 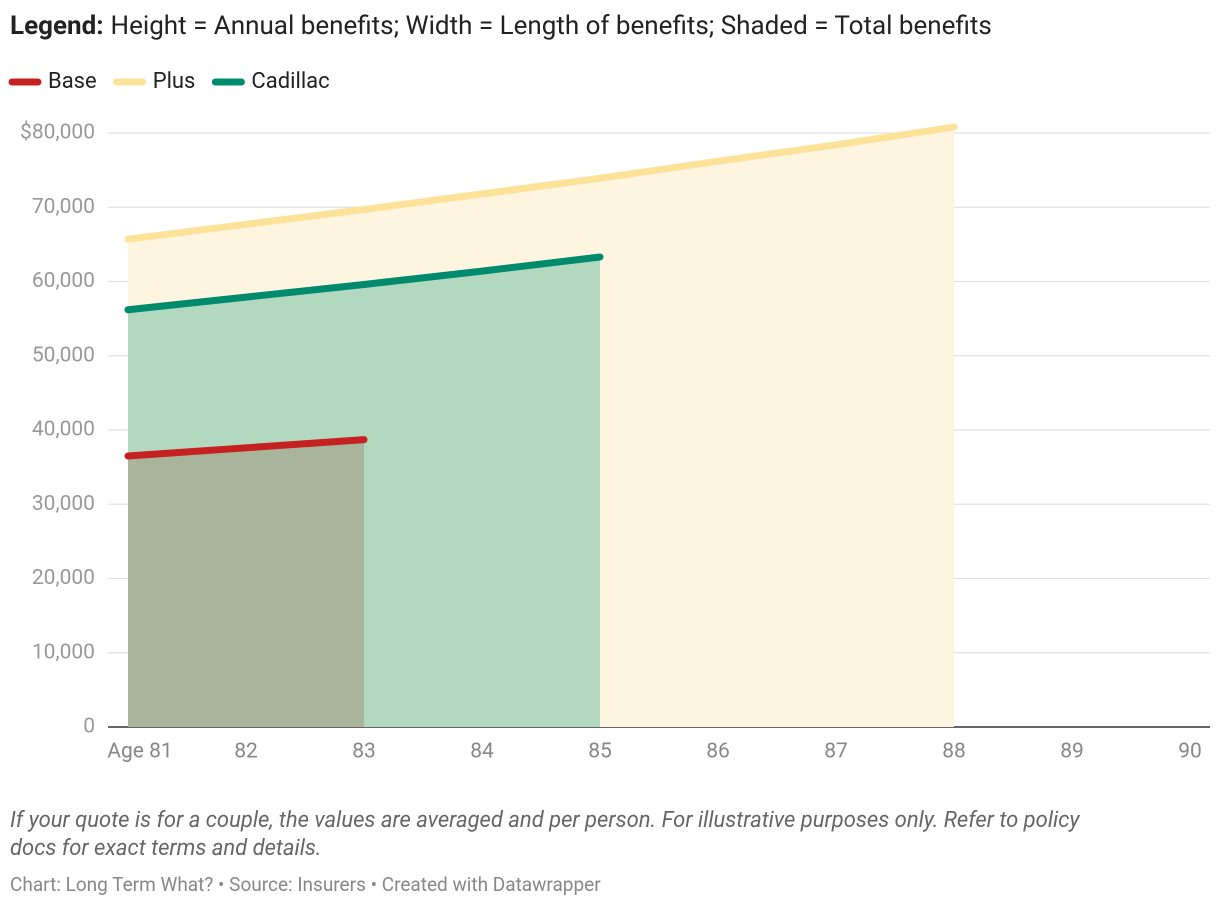 What do you see at coordinates (57, 133) in the screenshot?
I see `y-tick-label: $80,000` at bounding box center [57, 133].